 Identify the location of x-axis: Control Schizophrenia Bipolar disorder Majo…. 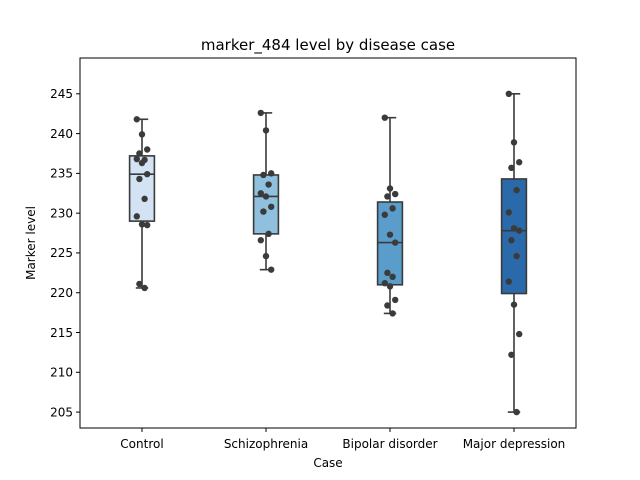
(342, 439).